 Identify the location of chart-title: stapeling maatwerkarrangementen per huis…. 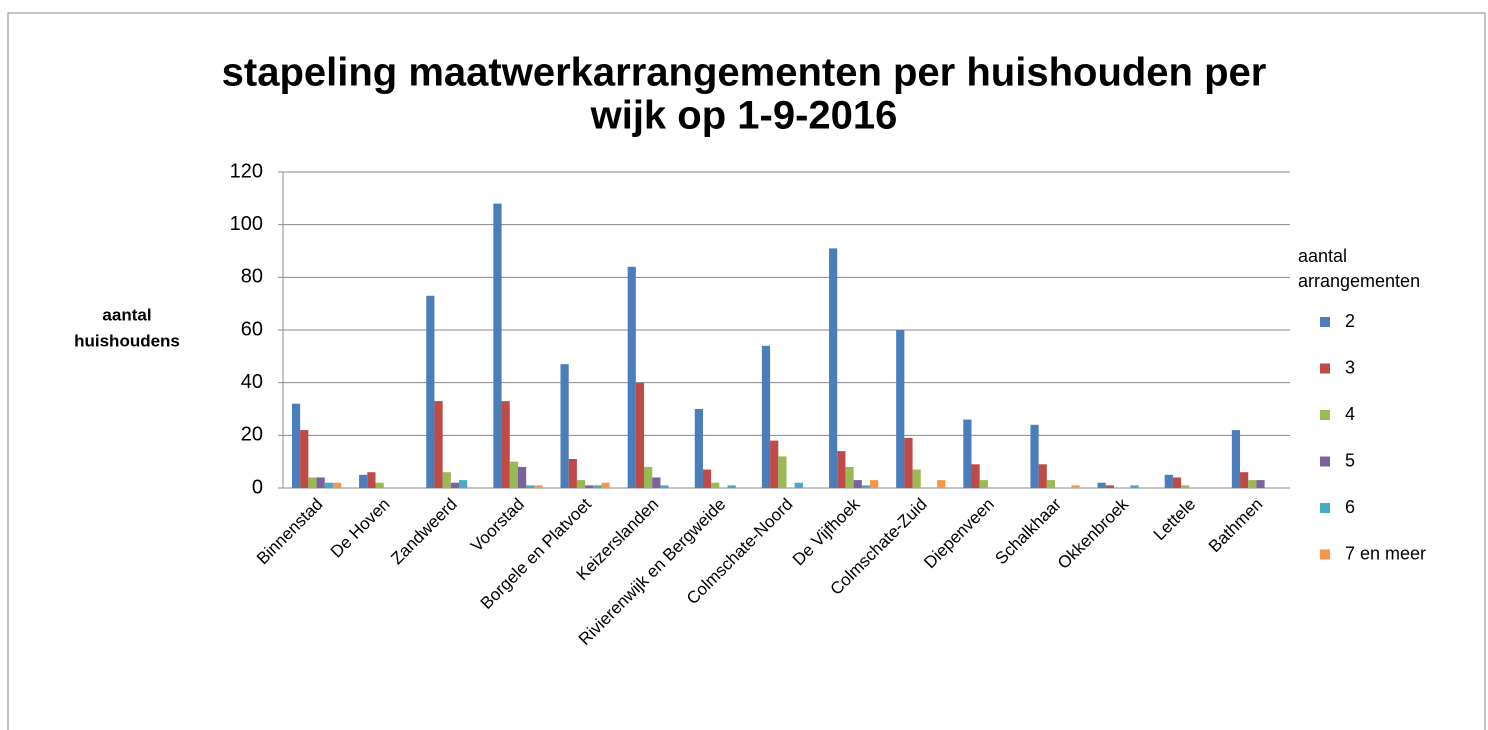
(744, 73).